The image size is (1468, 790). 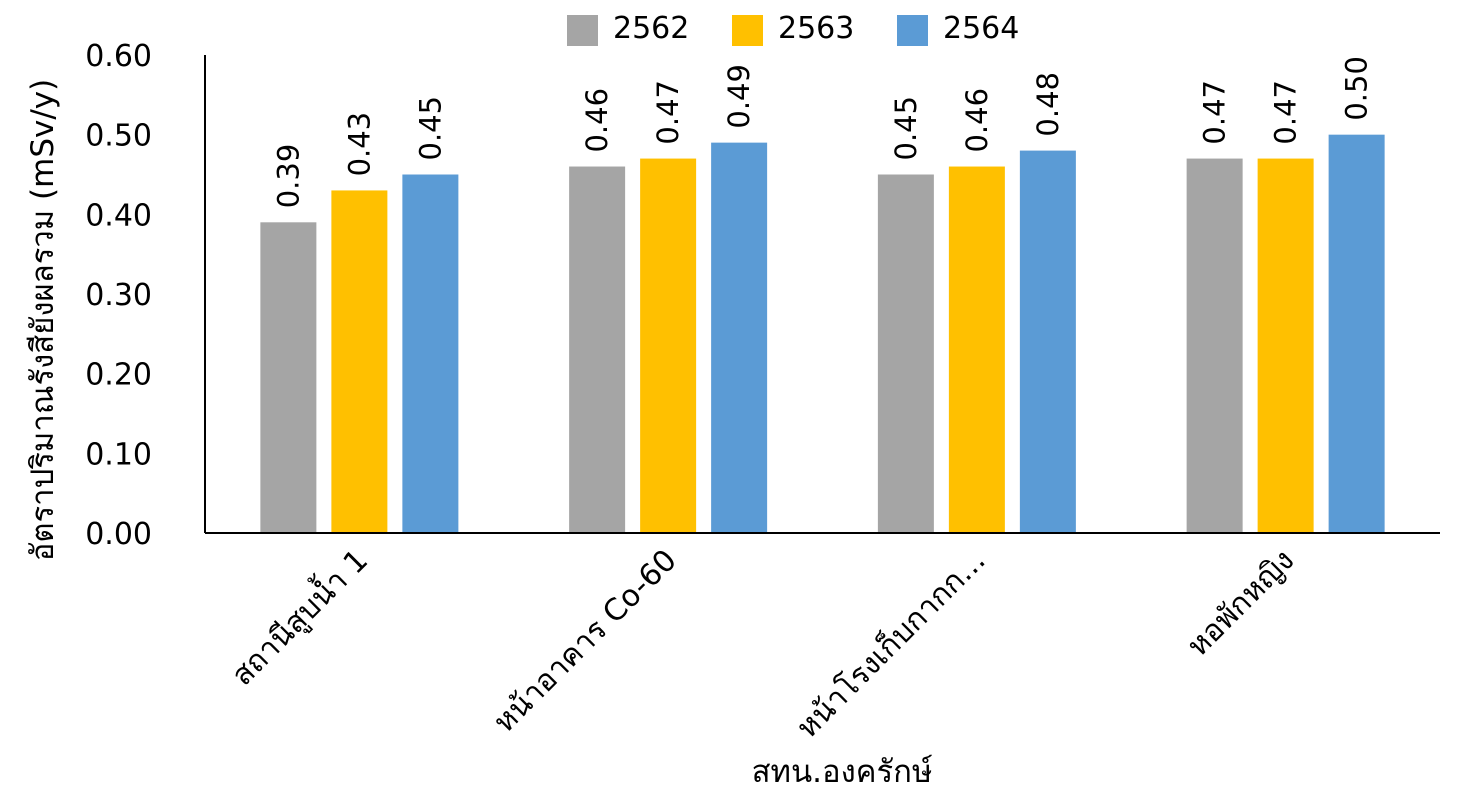 I want to click on data-label: 0.48, so click(x=1048, y=104).